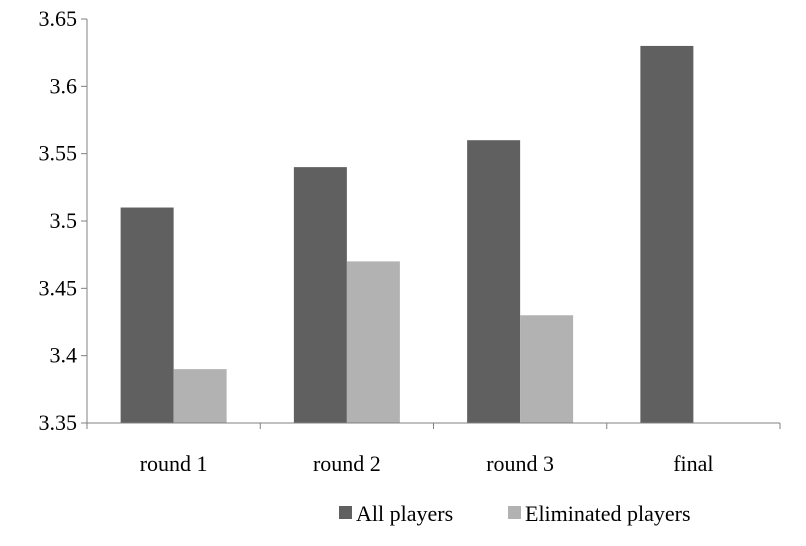 The image size is (806, 546). I want to click on legend: All players Eliminated players, so click(515, 513).